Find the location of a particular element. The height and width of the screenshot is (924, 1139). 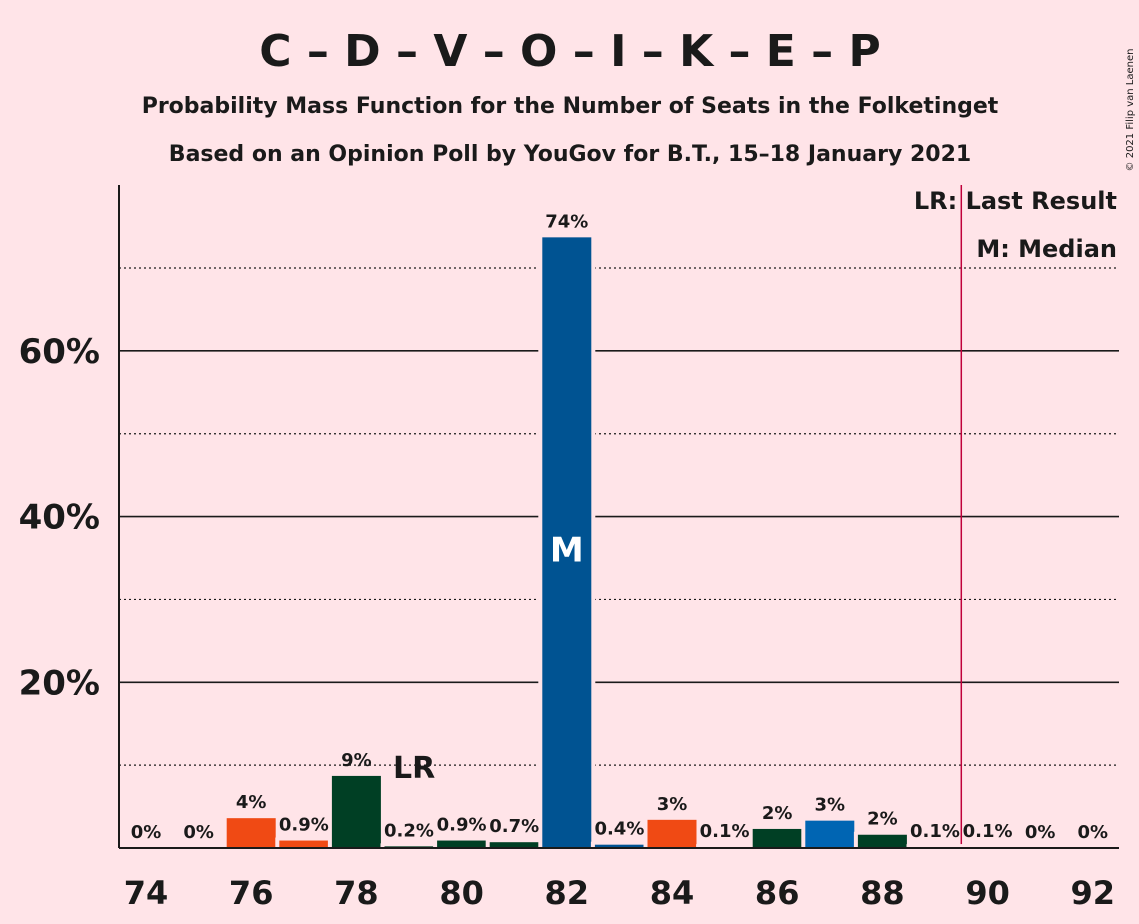

bar-value-label-87: 3% is located at coordinates (830, 805).